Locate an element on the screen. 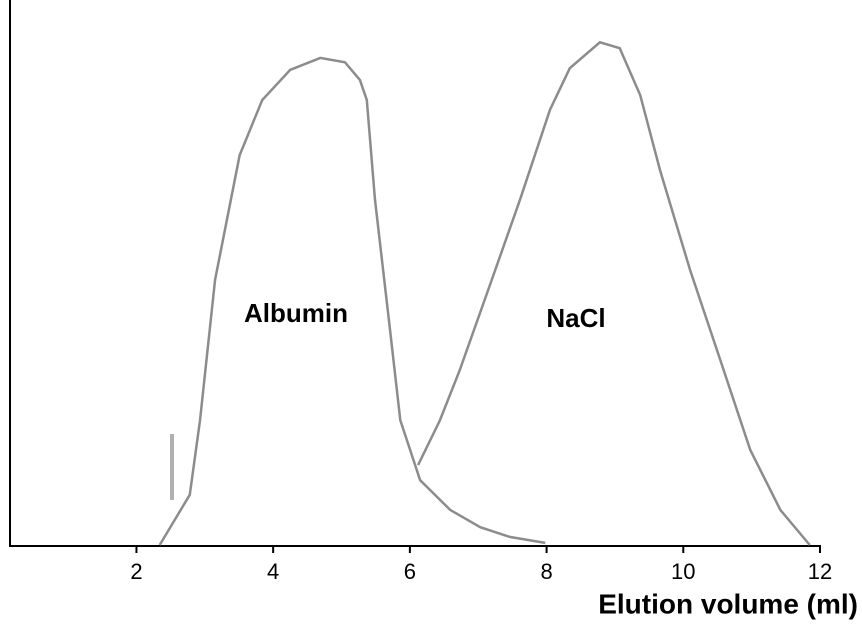 The image size is (862, 625). nacl-label: NaCl is located at coordinates (575, 318).